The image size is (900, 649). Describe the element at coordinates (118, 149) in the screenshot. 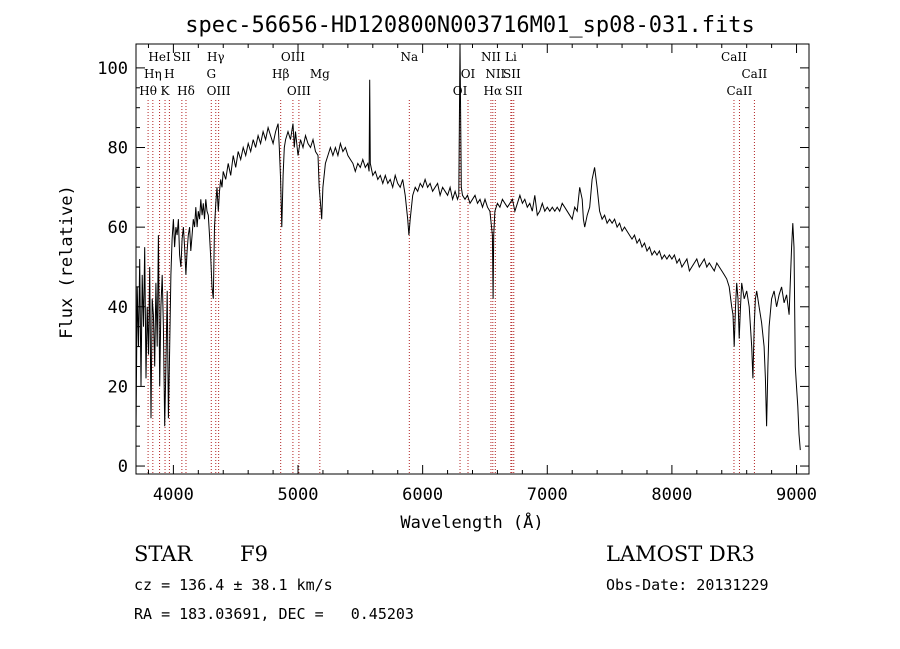

I see `y-tick-label: 80` at that location.